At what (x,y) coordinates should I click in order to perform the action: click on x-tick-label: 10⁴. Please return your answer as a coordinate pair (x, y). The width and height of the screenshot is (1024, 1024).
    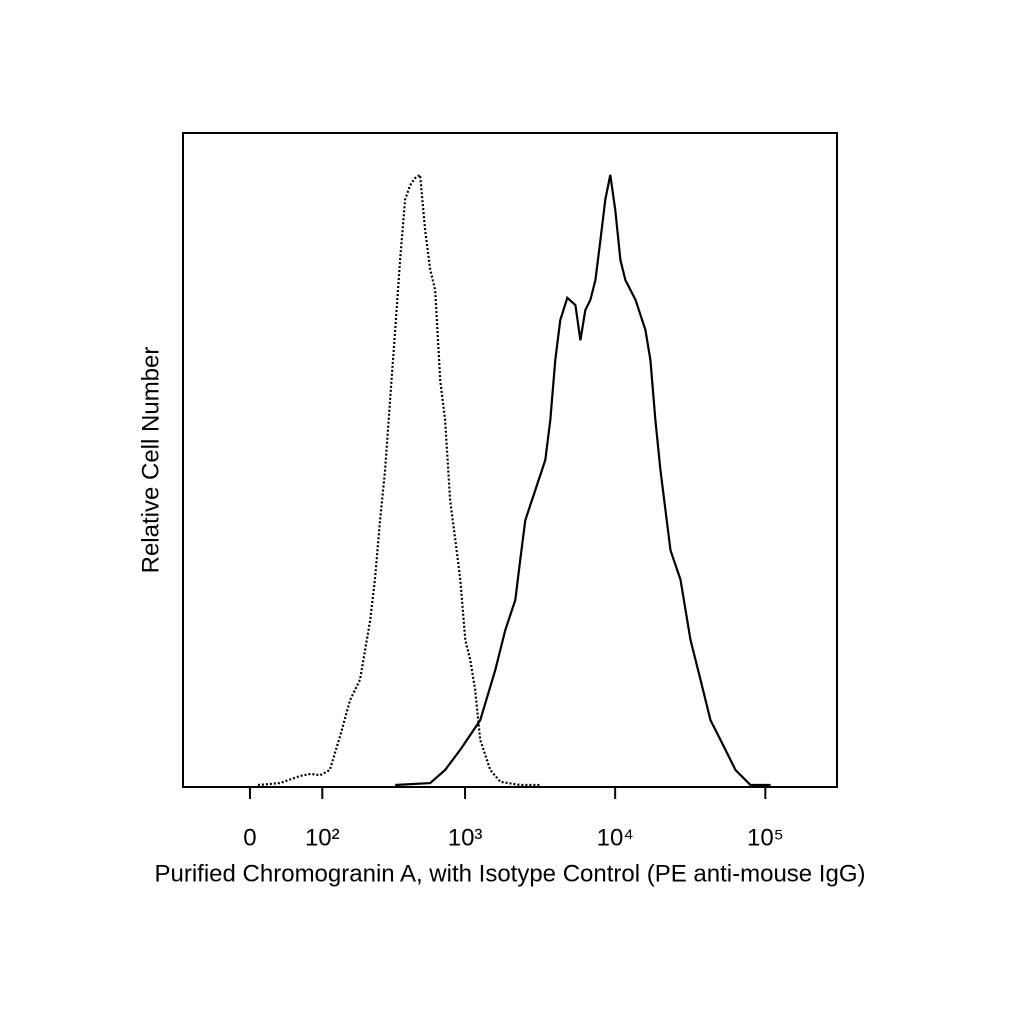
    Looking at the image, I should click on (615, 837).